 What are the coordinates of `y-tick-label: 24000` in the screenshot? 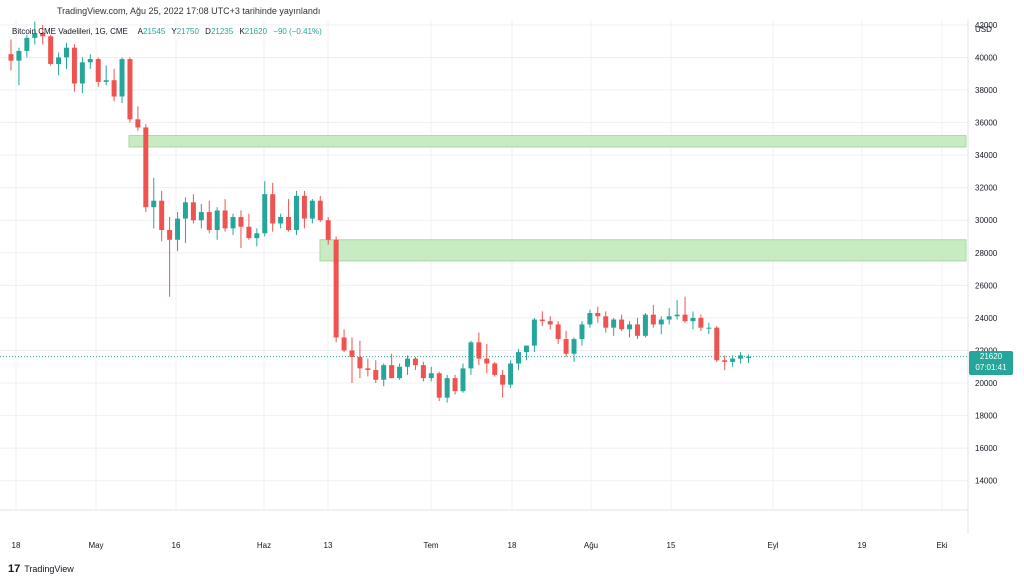 It's located at (986, 318).